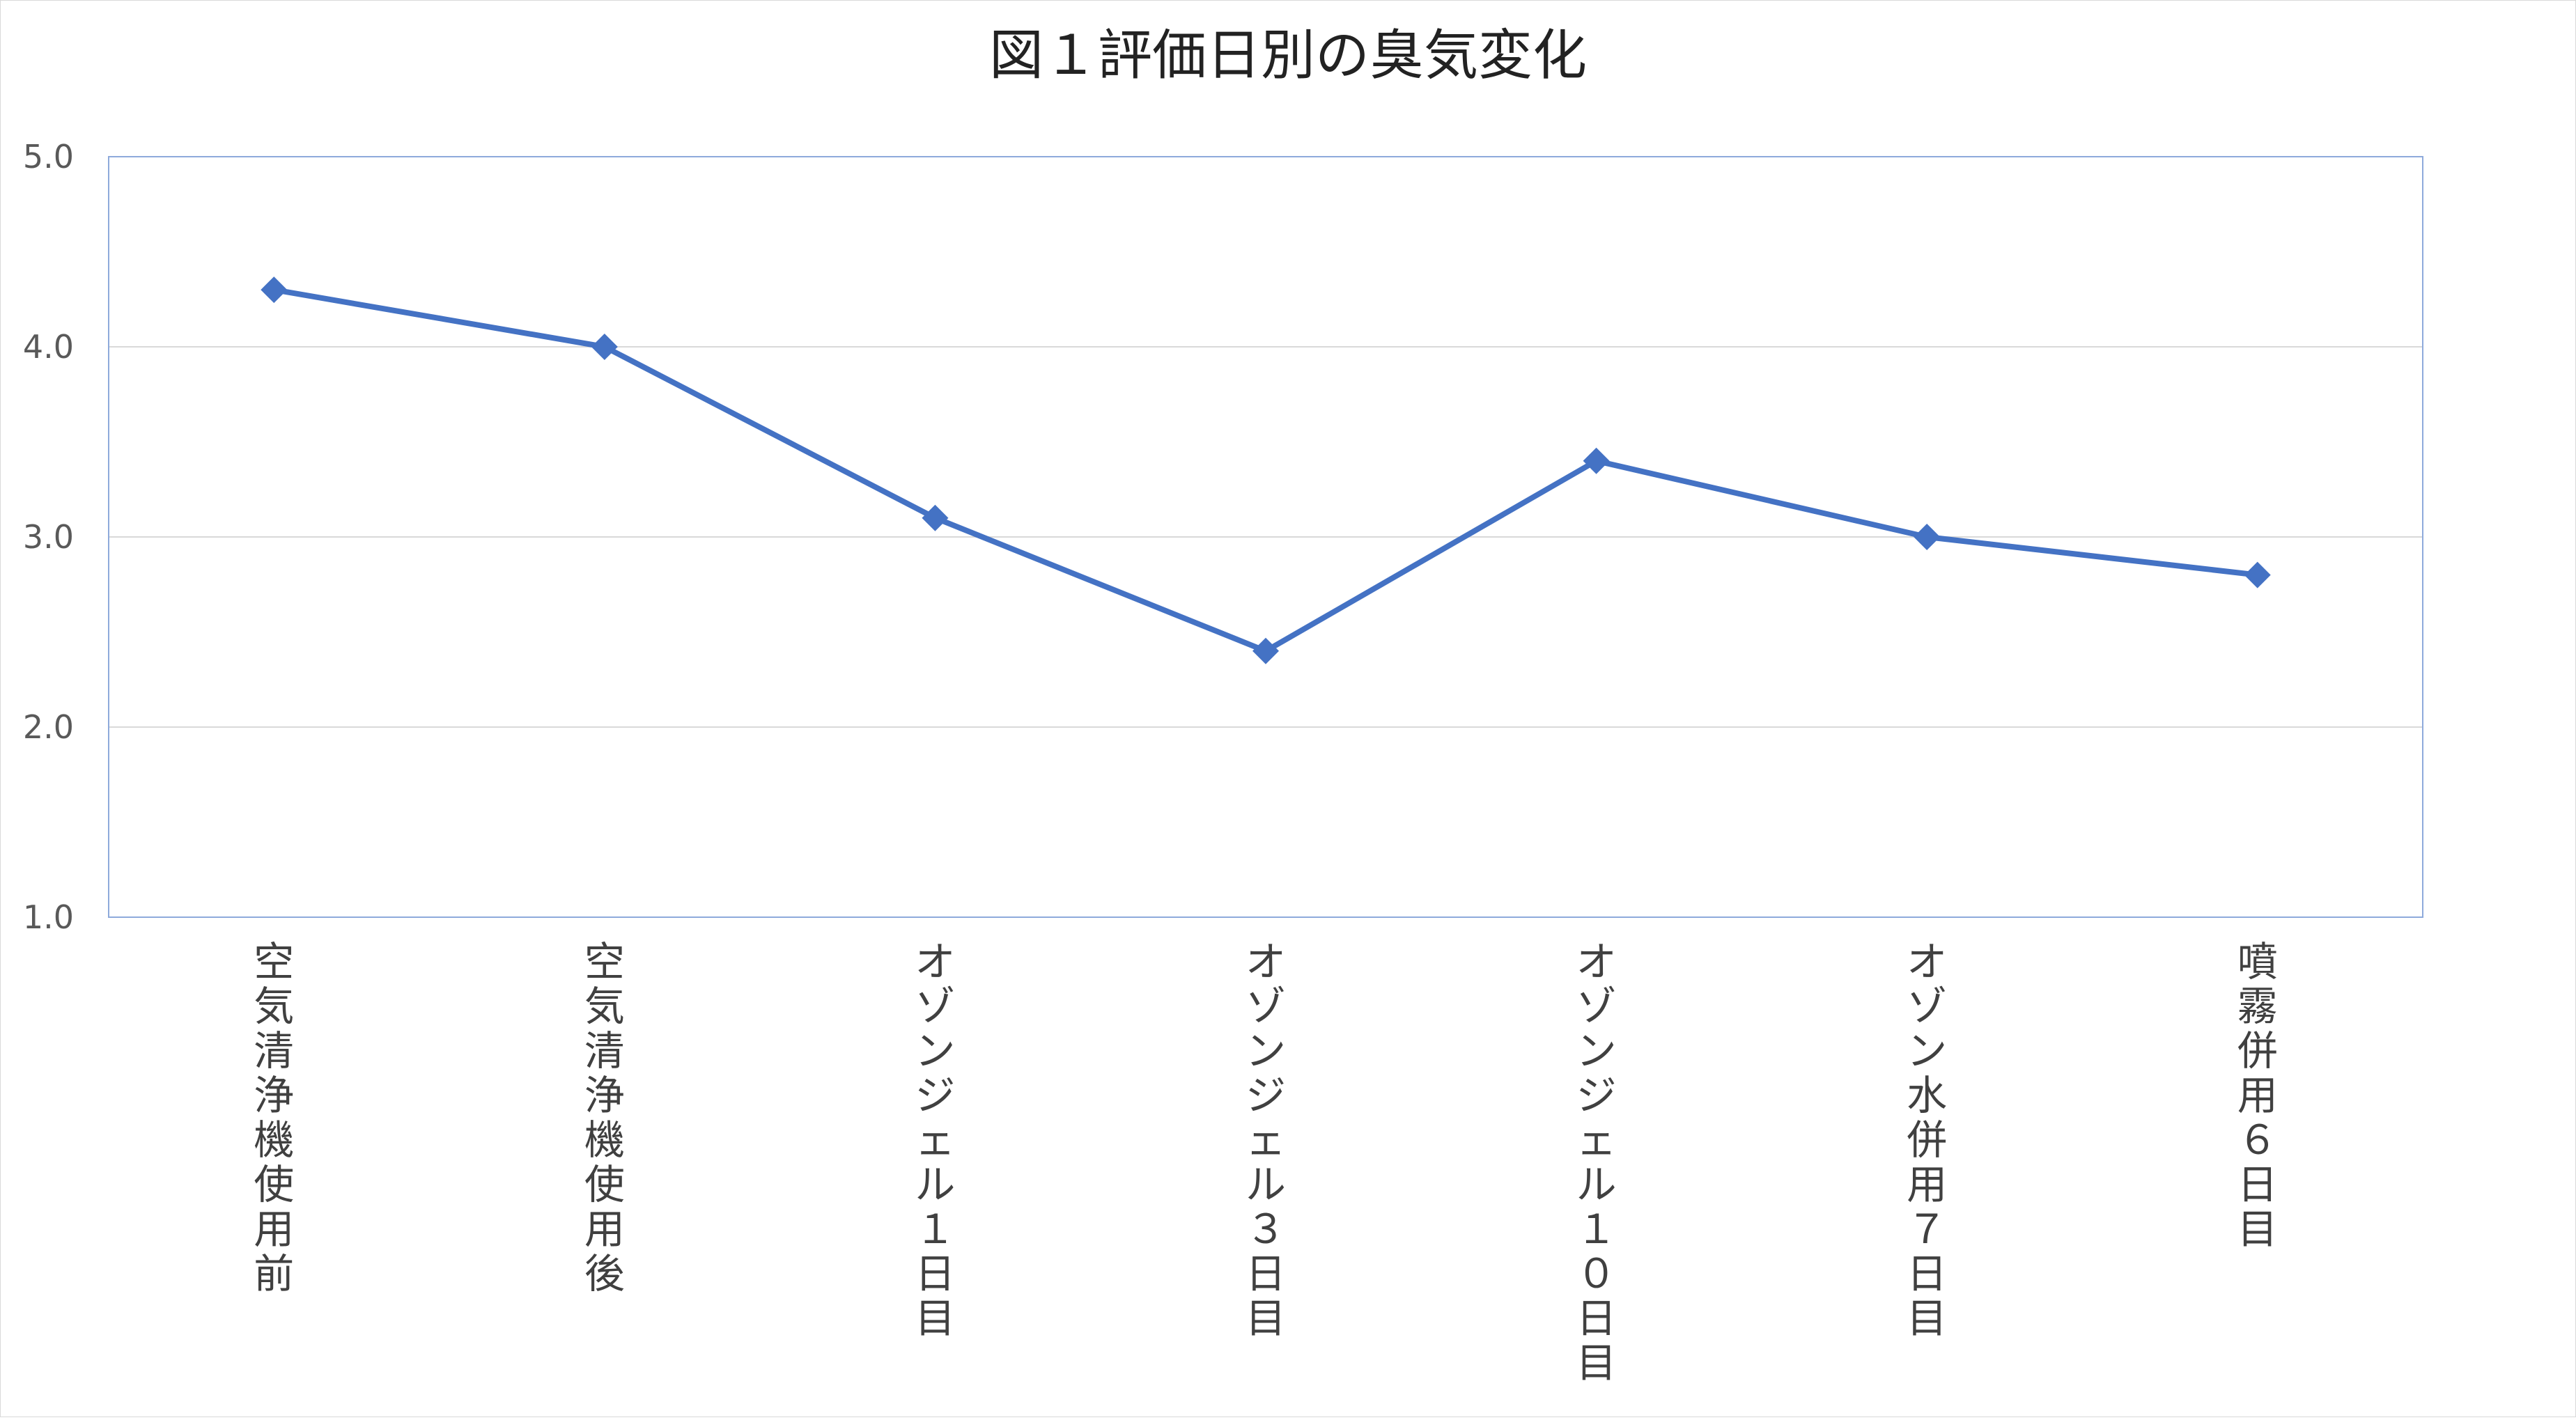  I want to click on y-tick-label: 1.0, so click(48, 917).